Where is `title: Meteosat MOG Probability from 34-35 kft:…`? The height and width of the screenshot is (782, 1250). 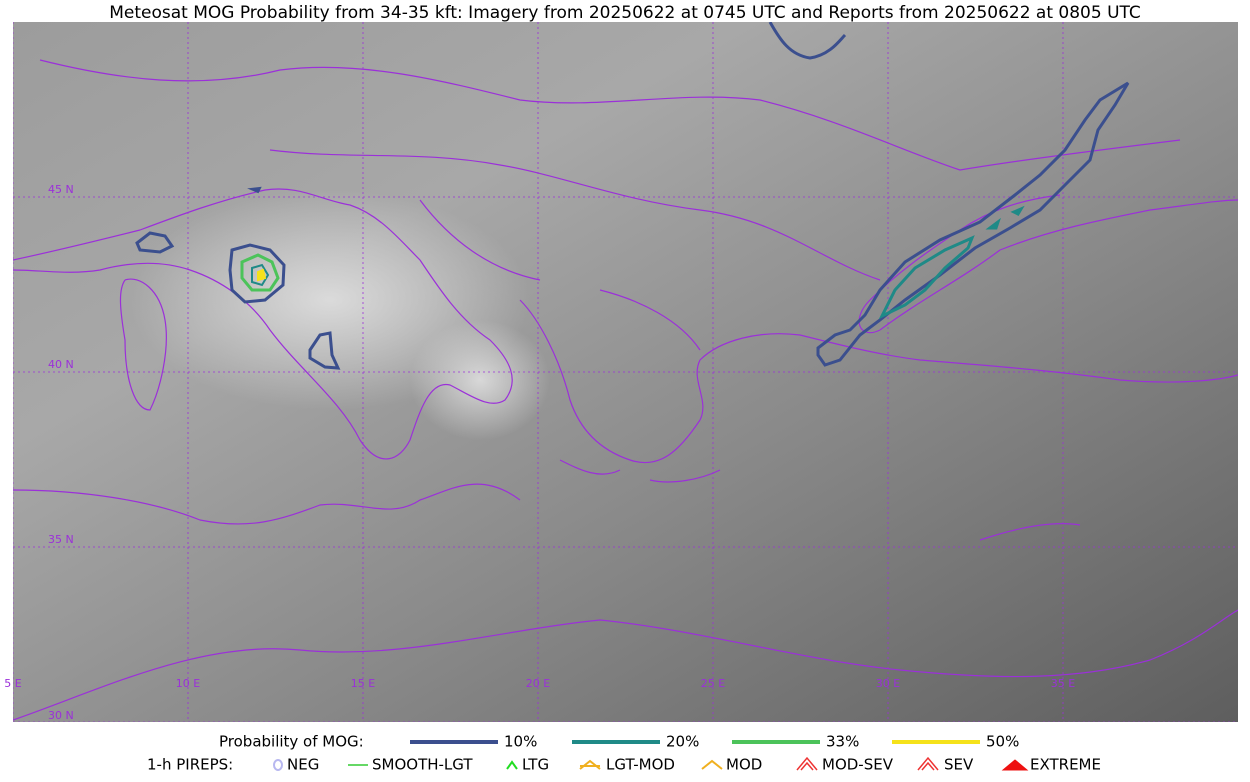 title: Meteosat MOG Probability from 34-35 kft:… is located at coordinates (625, 13).